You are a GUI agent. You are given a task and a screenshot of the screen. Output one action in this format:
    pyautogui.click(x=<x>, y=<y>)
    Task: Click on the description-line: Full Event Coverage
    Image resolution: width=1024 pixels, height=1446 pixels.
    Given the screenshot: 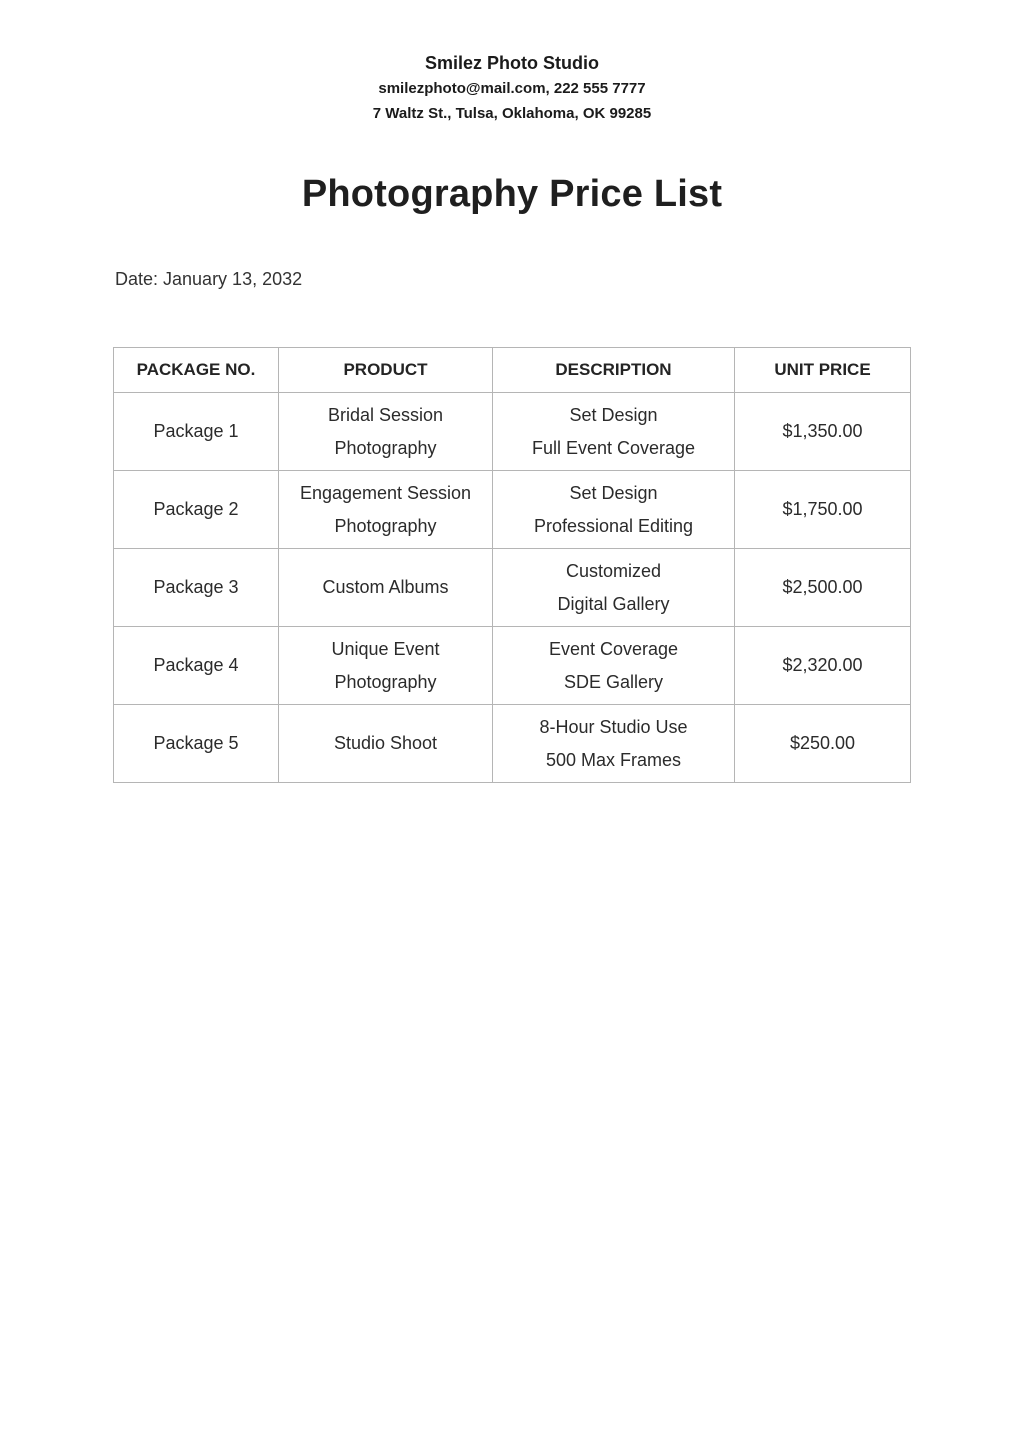 What is the action you would take?
    pyautogui.click(x=613, y=447)
    